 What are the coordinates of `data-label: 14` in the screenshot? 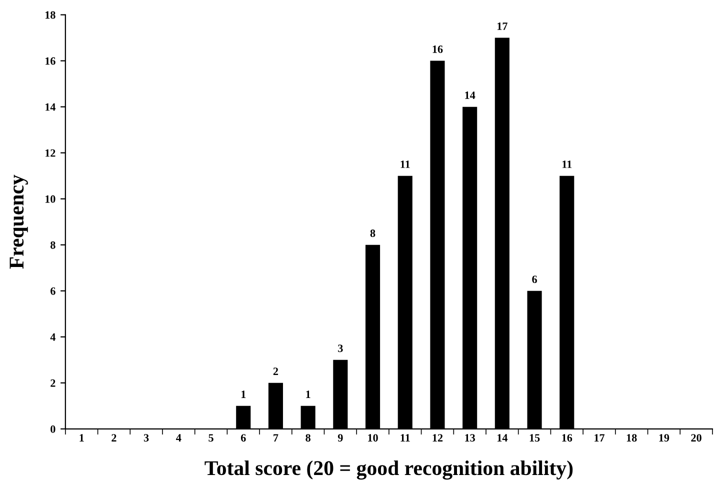 It's located at (470, 95).